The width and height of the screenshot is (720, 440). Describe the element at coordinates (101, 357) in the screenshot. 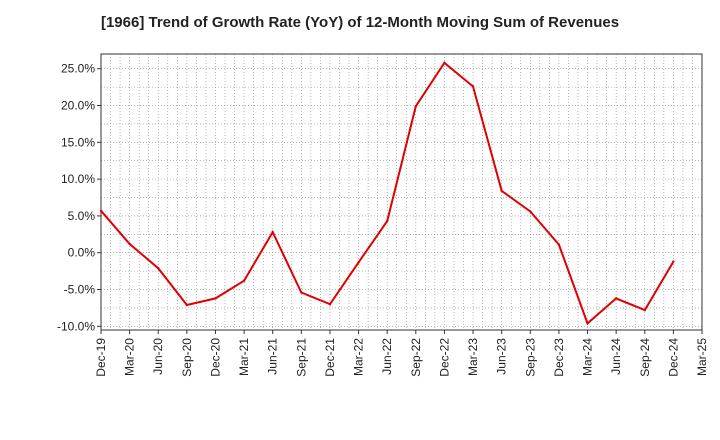

I see `x-tick-label: Dec-19` at that location.